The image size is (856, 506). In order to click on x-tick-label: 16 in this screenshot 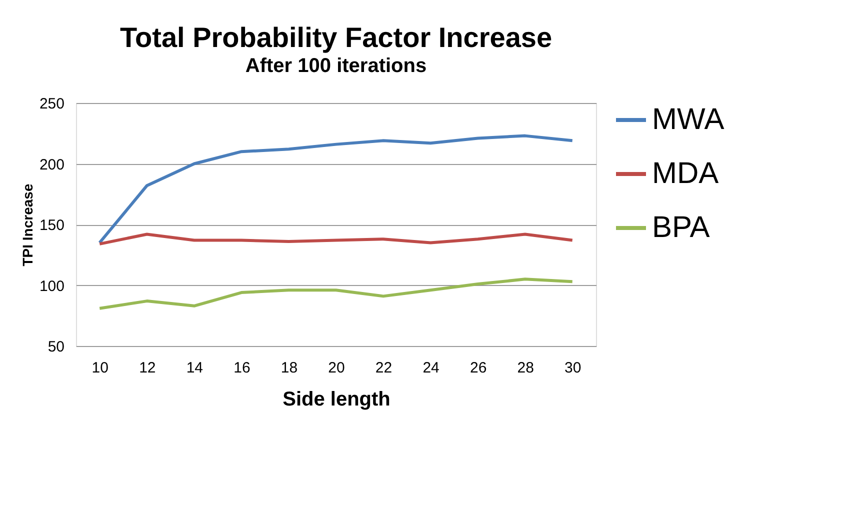, I will do `click(242, 368)`.